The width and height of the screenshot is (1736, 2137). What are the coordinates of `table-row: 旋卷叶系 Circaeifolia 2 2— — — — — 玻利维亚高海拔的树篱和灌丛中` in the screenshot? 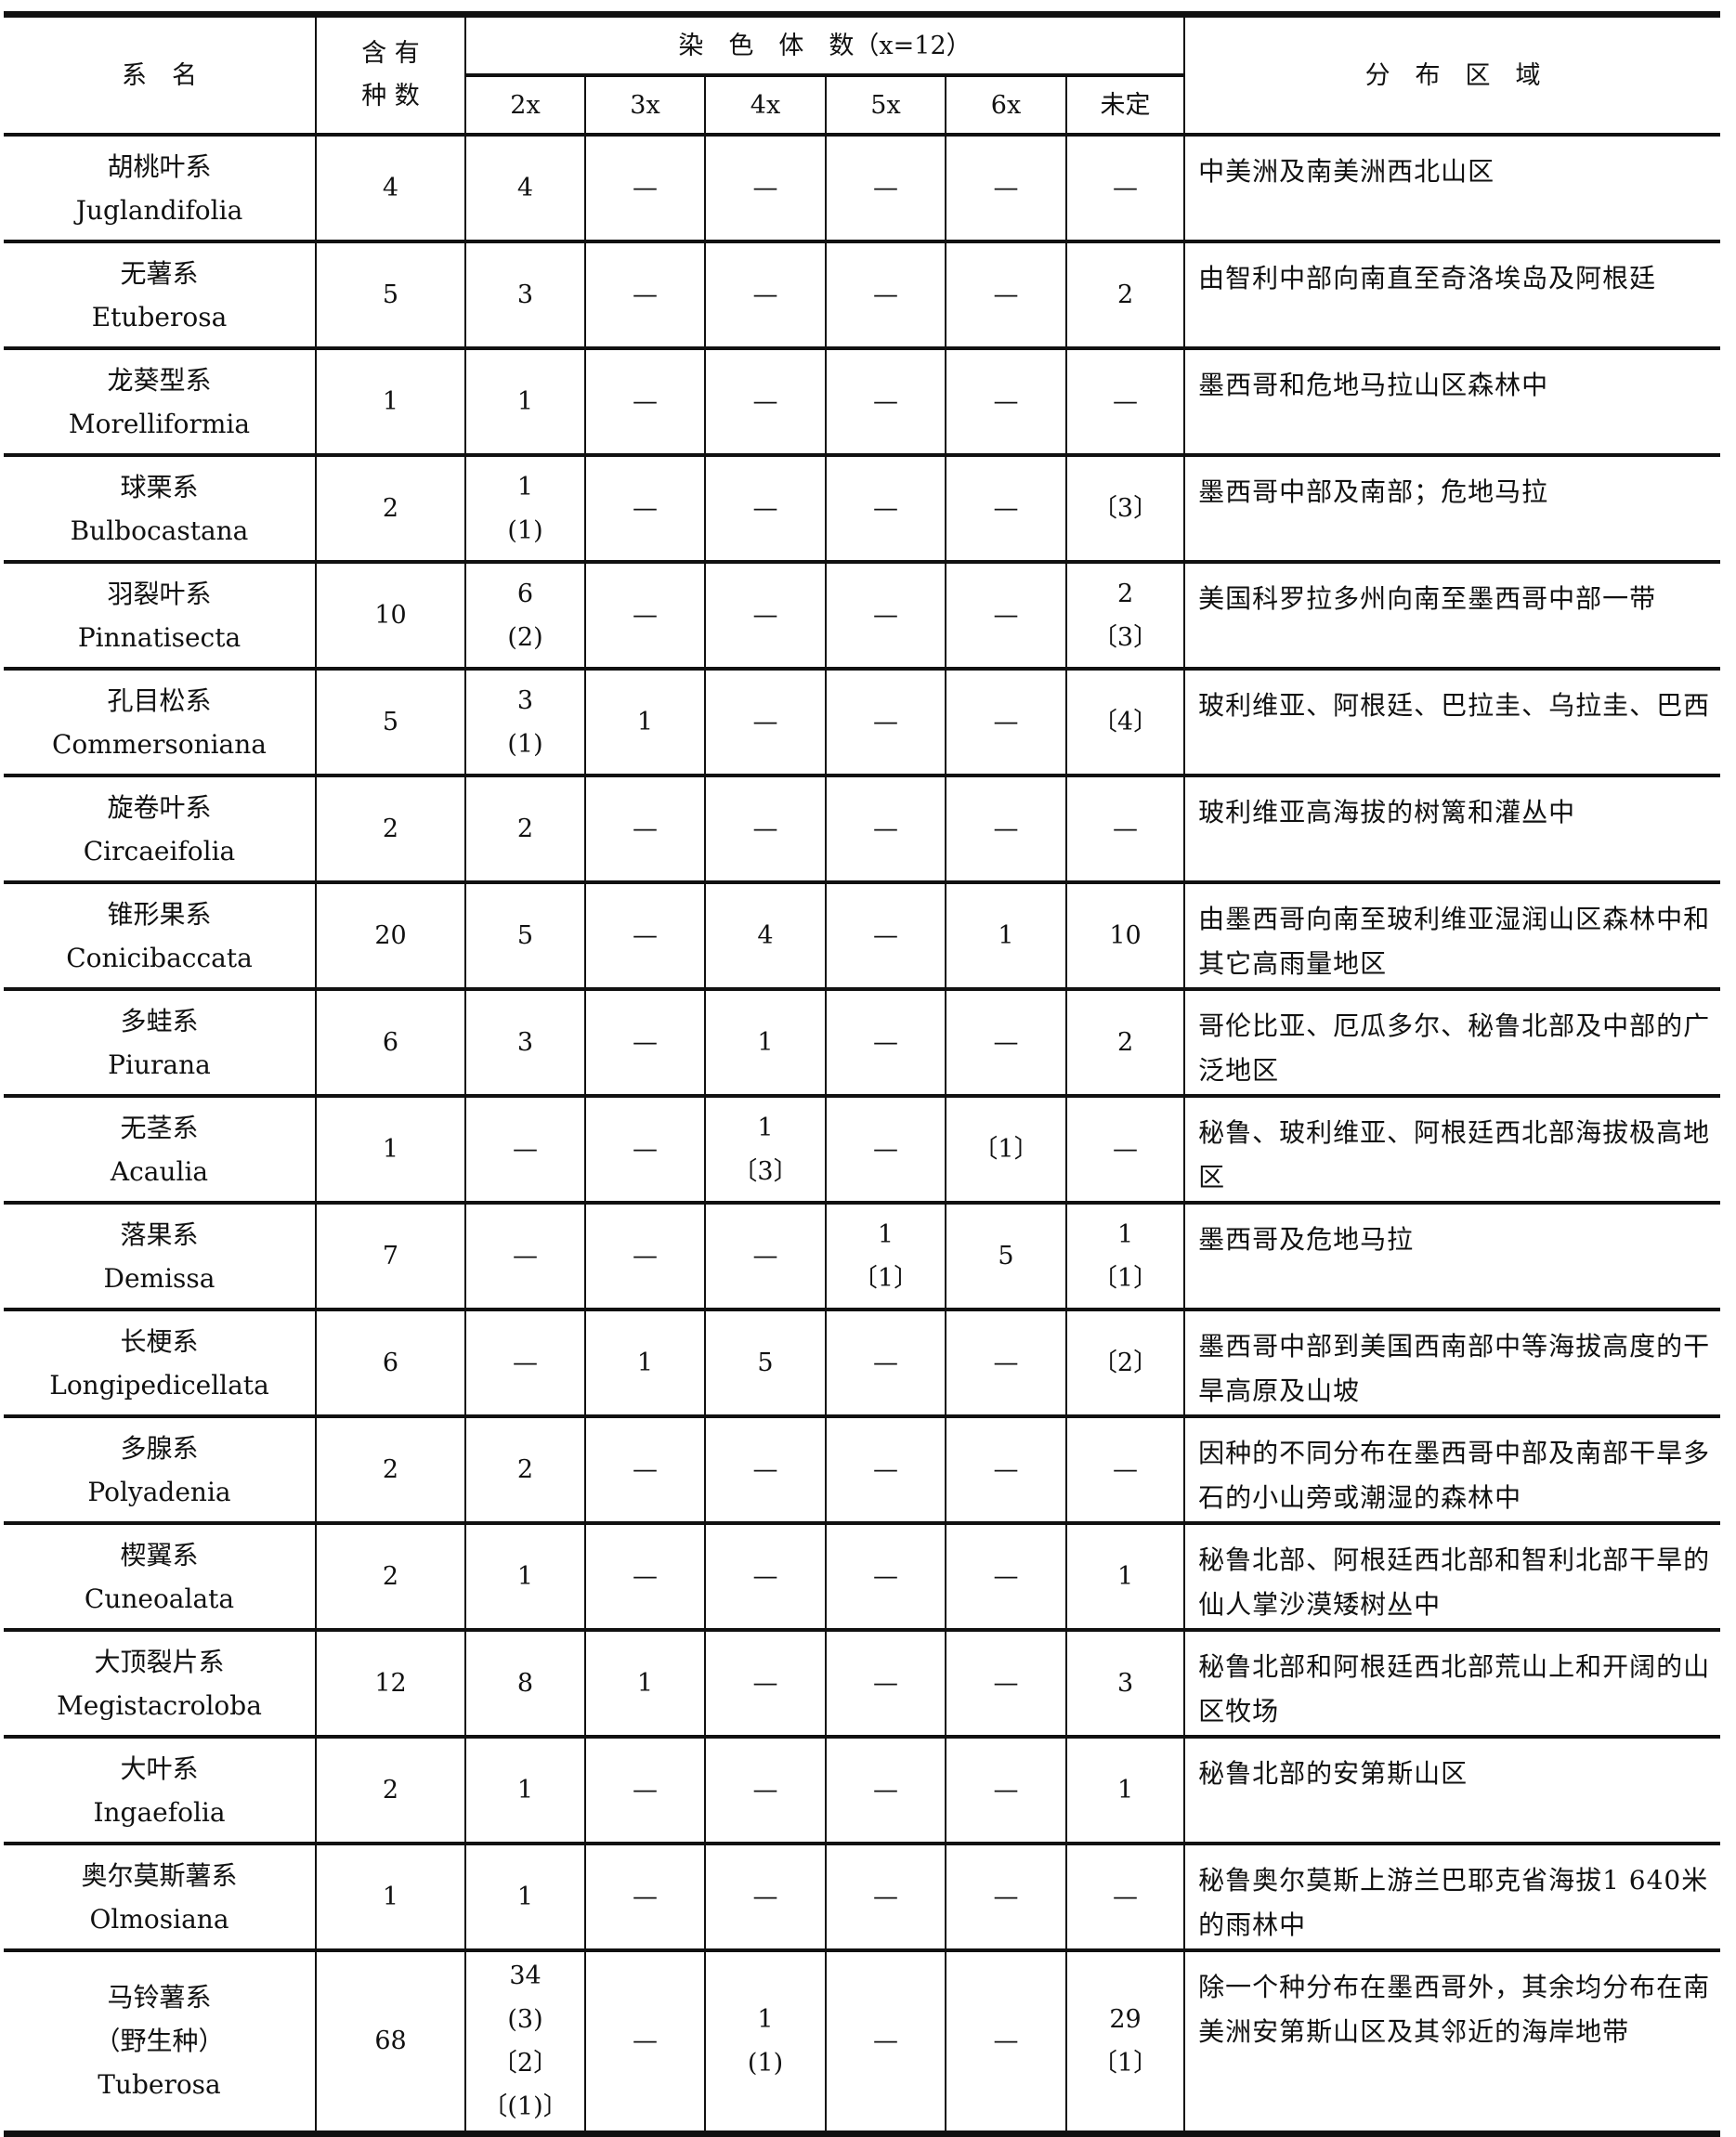 It's located at (862, 828).